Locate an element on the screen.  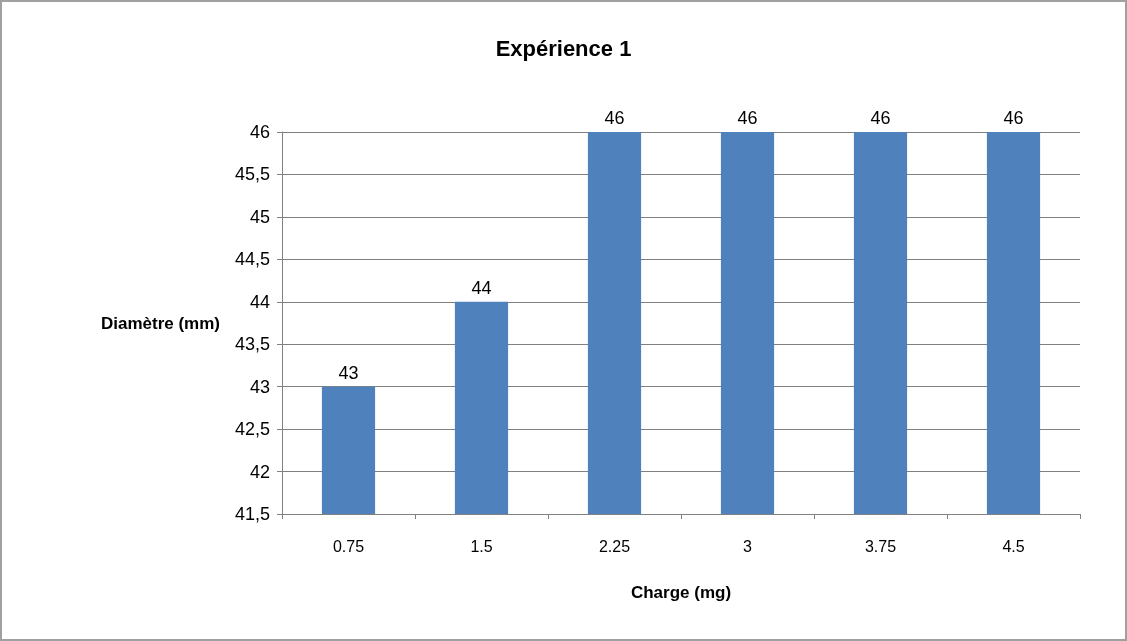
y-tick-label: 44 is located at coordinates (259, 301).